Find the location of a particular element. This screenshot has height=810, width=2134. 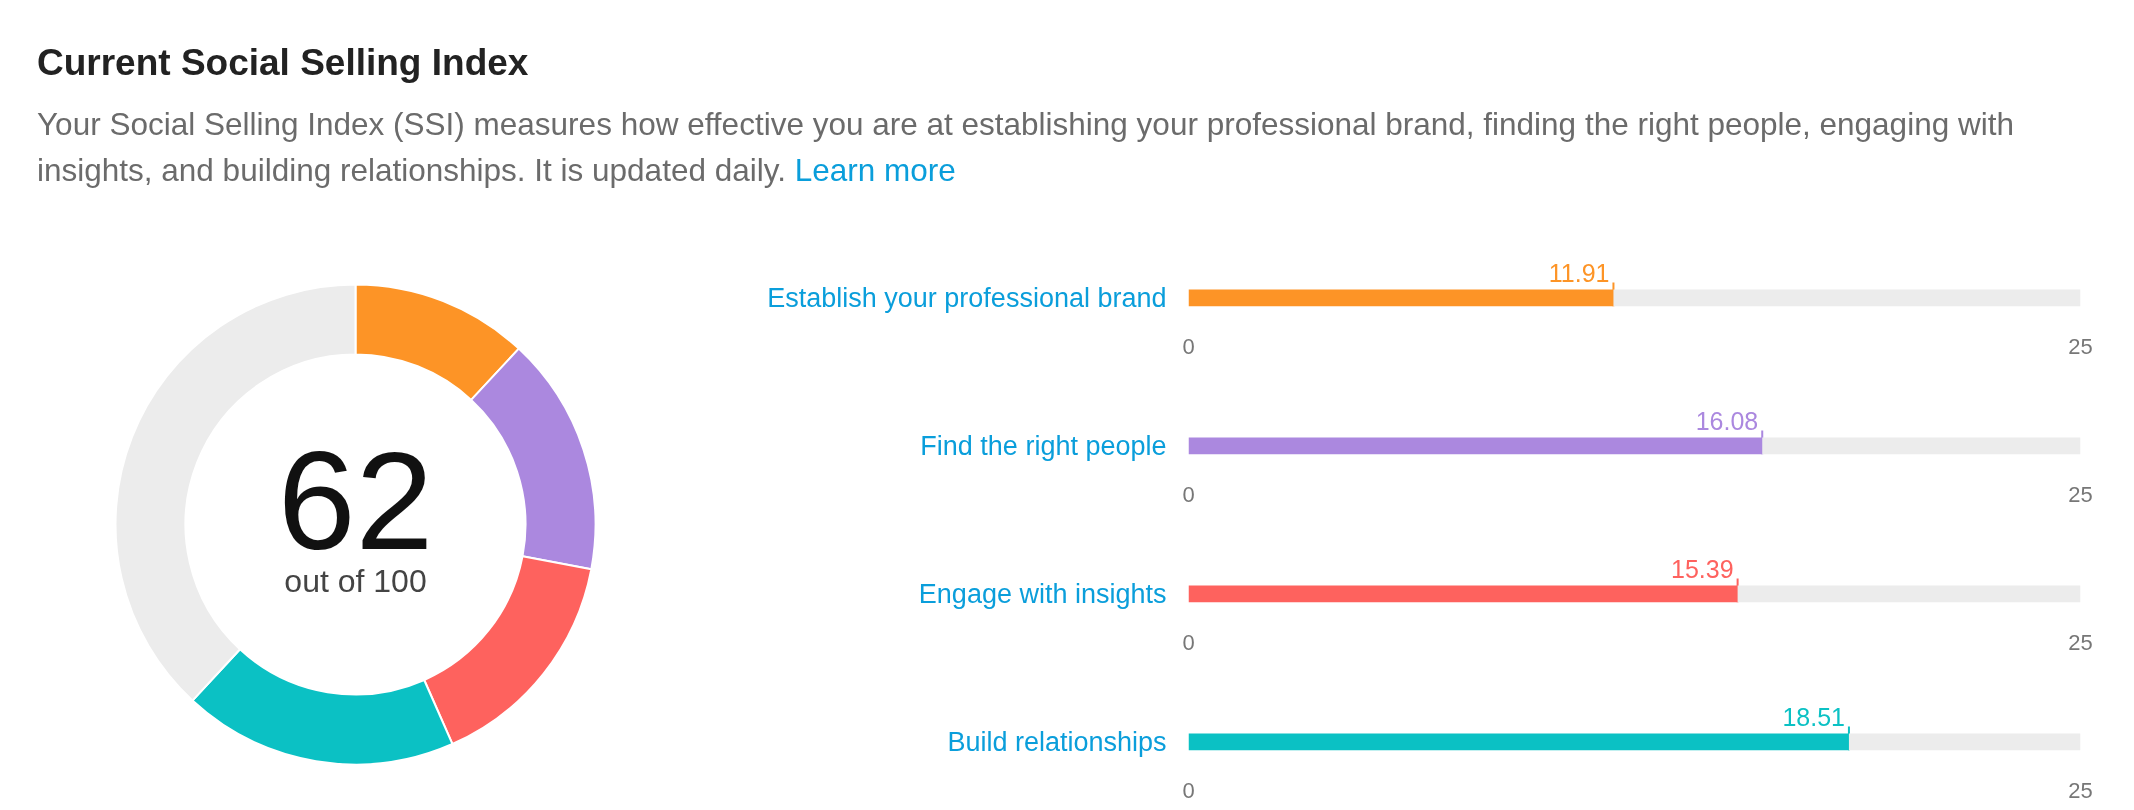

y-tick-label: Find the right people is located at coordinates (1043, 445).